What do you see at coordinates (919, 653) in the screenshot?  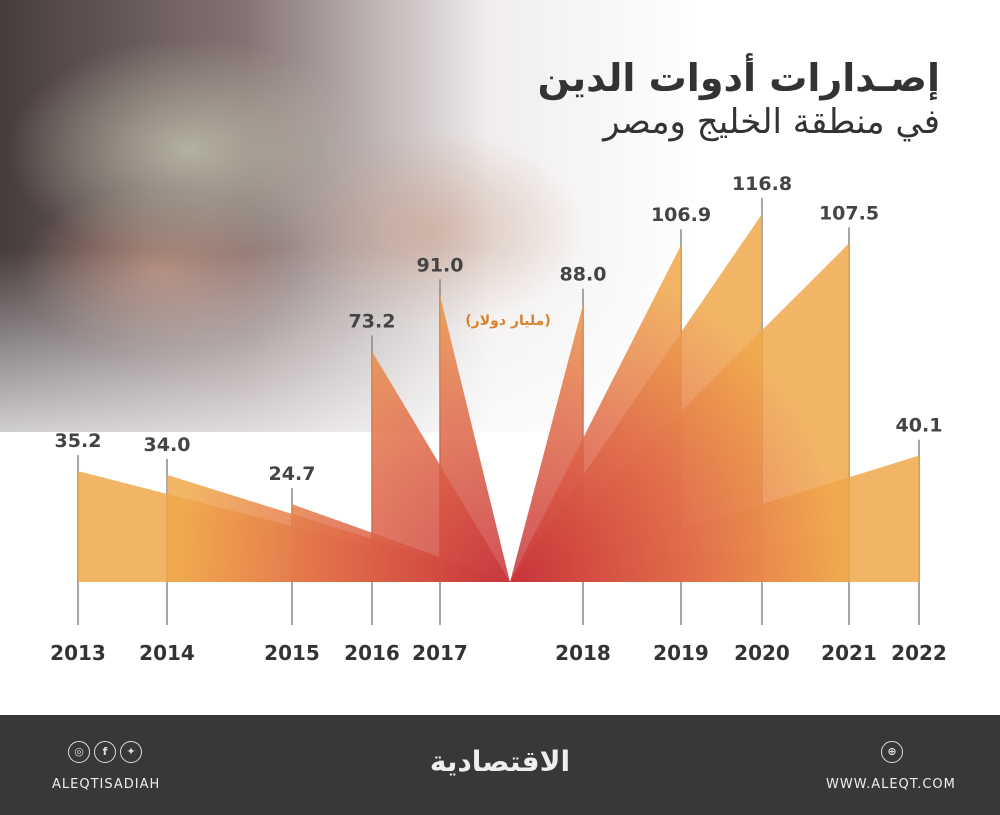 I see `year-label-2022: 2022` at bounding box center [919, 653].